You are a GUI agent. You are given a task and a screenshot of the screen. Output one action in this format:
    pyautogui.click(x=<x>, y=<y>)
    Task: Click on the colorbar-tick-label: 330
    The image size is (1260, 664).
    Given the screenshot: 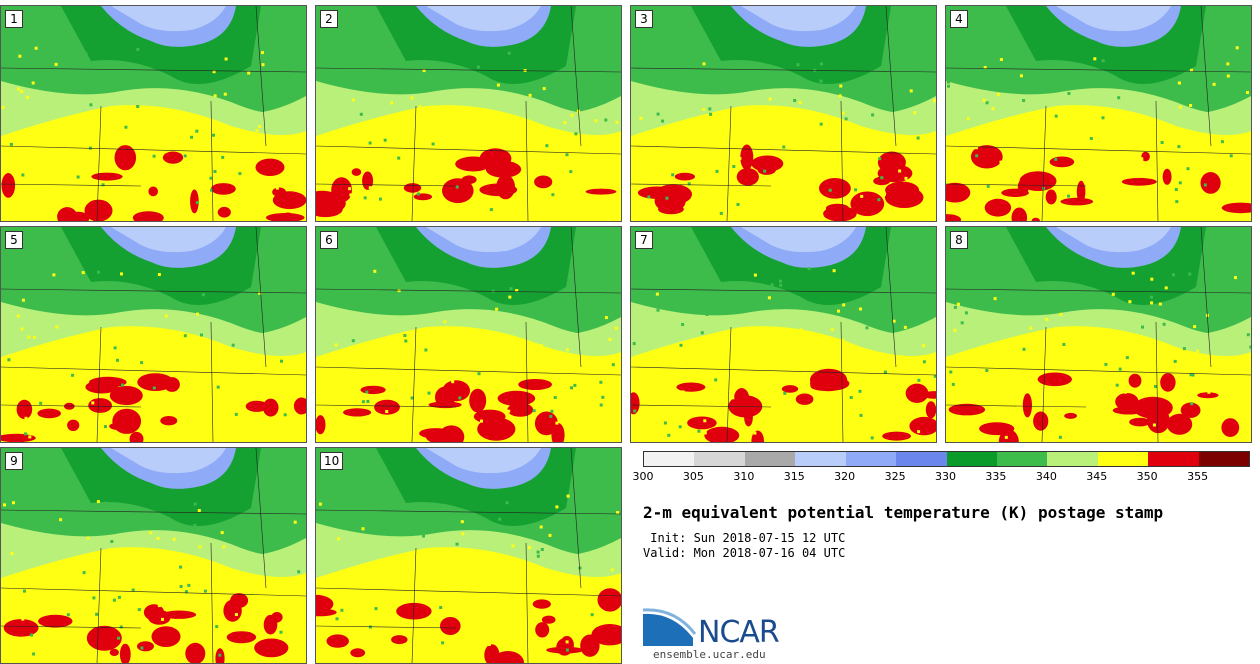 What is the action you would take?
    pyautogui.click(x=945, y=476)
    